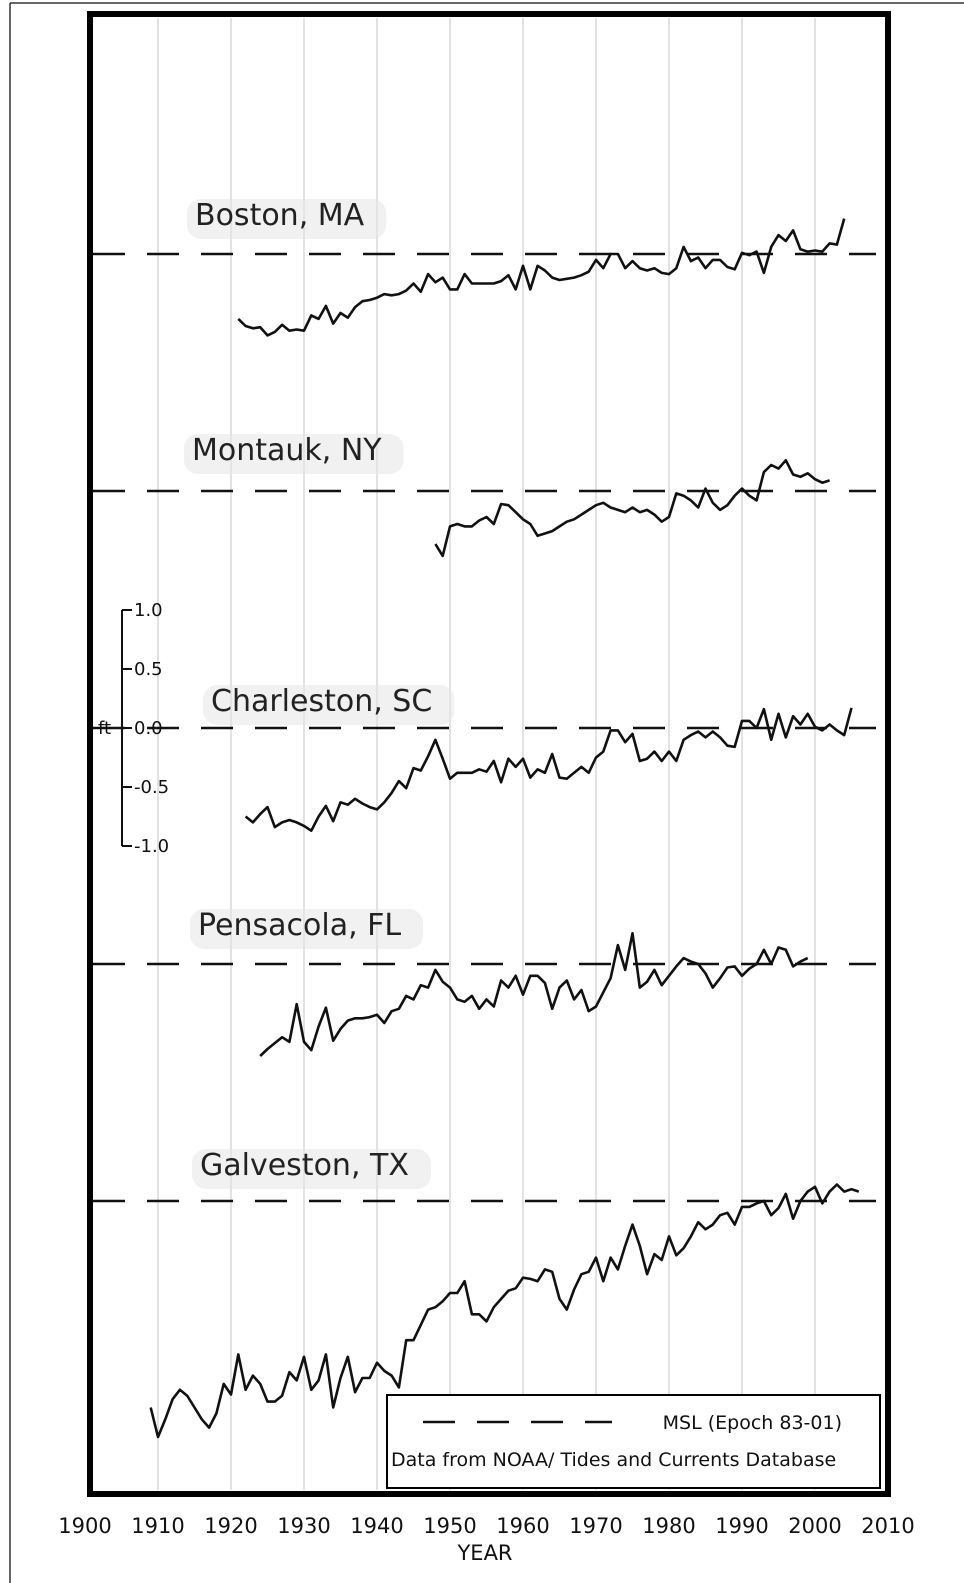 The height and width of the screenshot is (1583, 964). What do you see at coordinates (157, 1526) in the screenshot?
I see `x-tick-label-1910: 1910` at bounding box center [157, 1526].